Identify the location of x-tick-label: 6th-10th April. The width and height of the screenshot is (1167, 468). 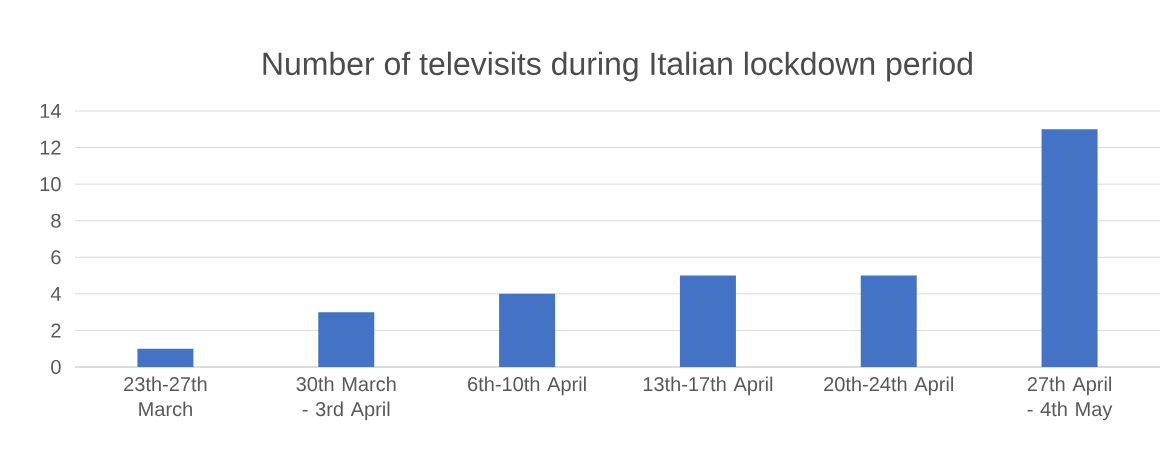
(527, 386).